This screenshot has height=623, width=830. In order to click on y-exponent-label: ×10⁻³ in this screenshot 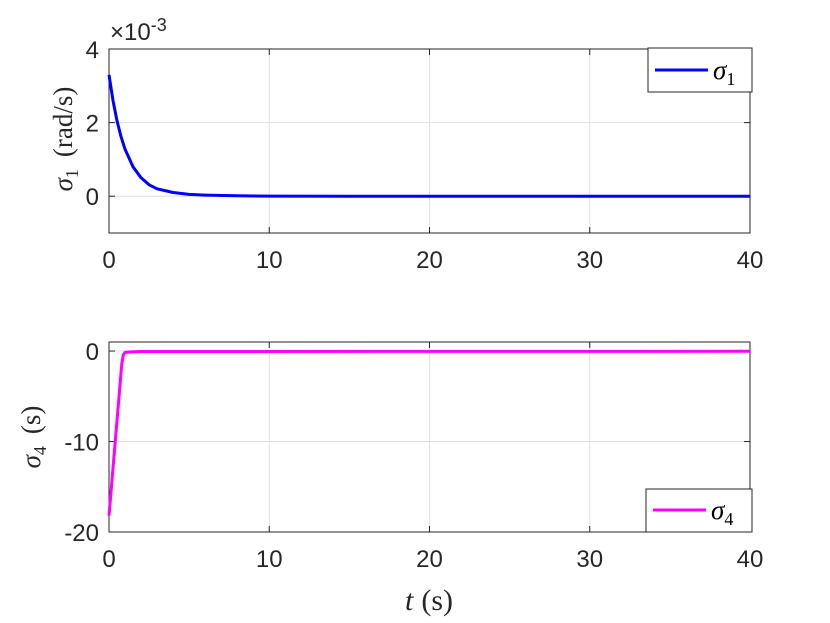, I will do `click(138, 30)`.